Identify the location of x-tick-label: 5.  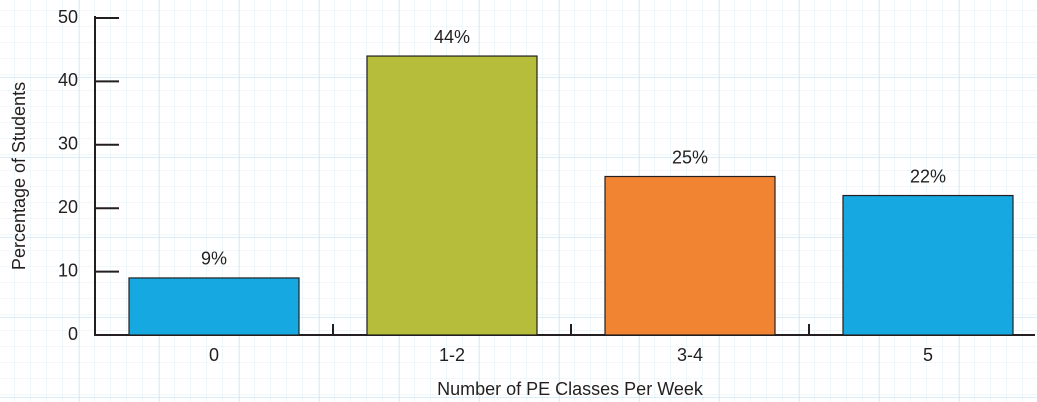
(928, 355).